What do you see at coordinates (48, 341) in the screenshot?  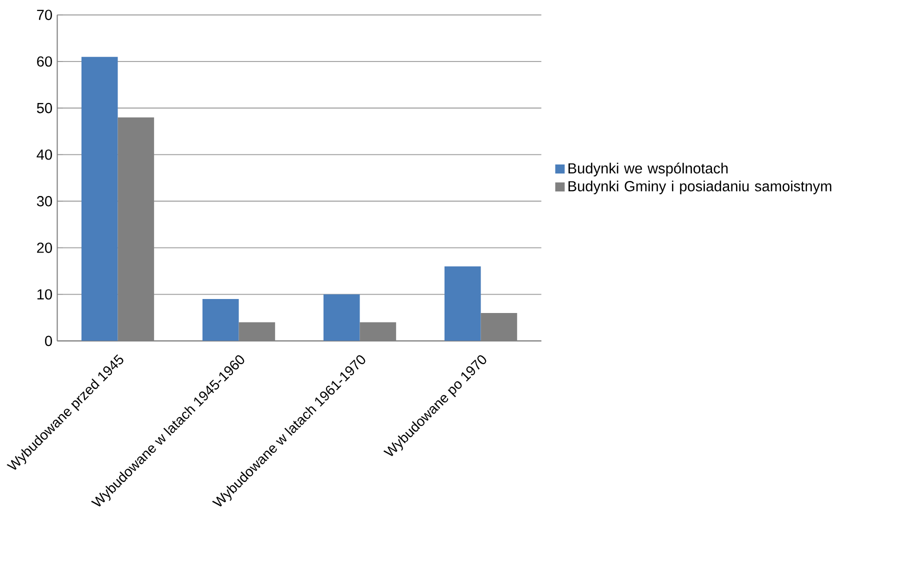 I see `y-tick-label: 0` at bounding box center [48, 341].